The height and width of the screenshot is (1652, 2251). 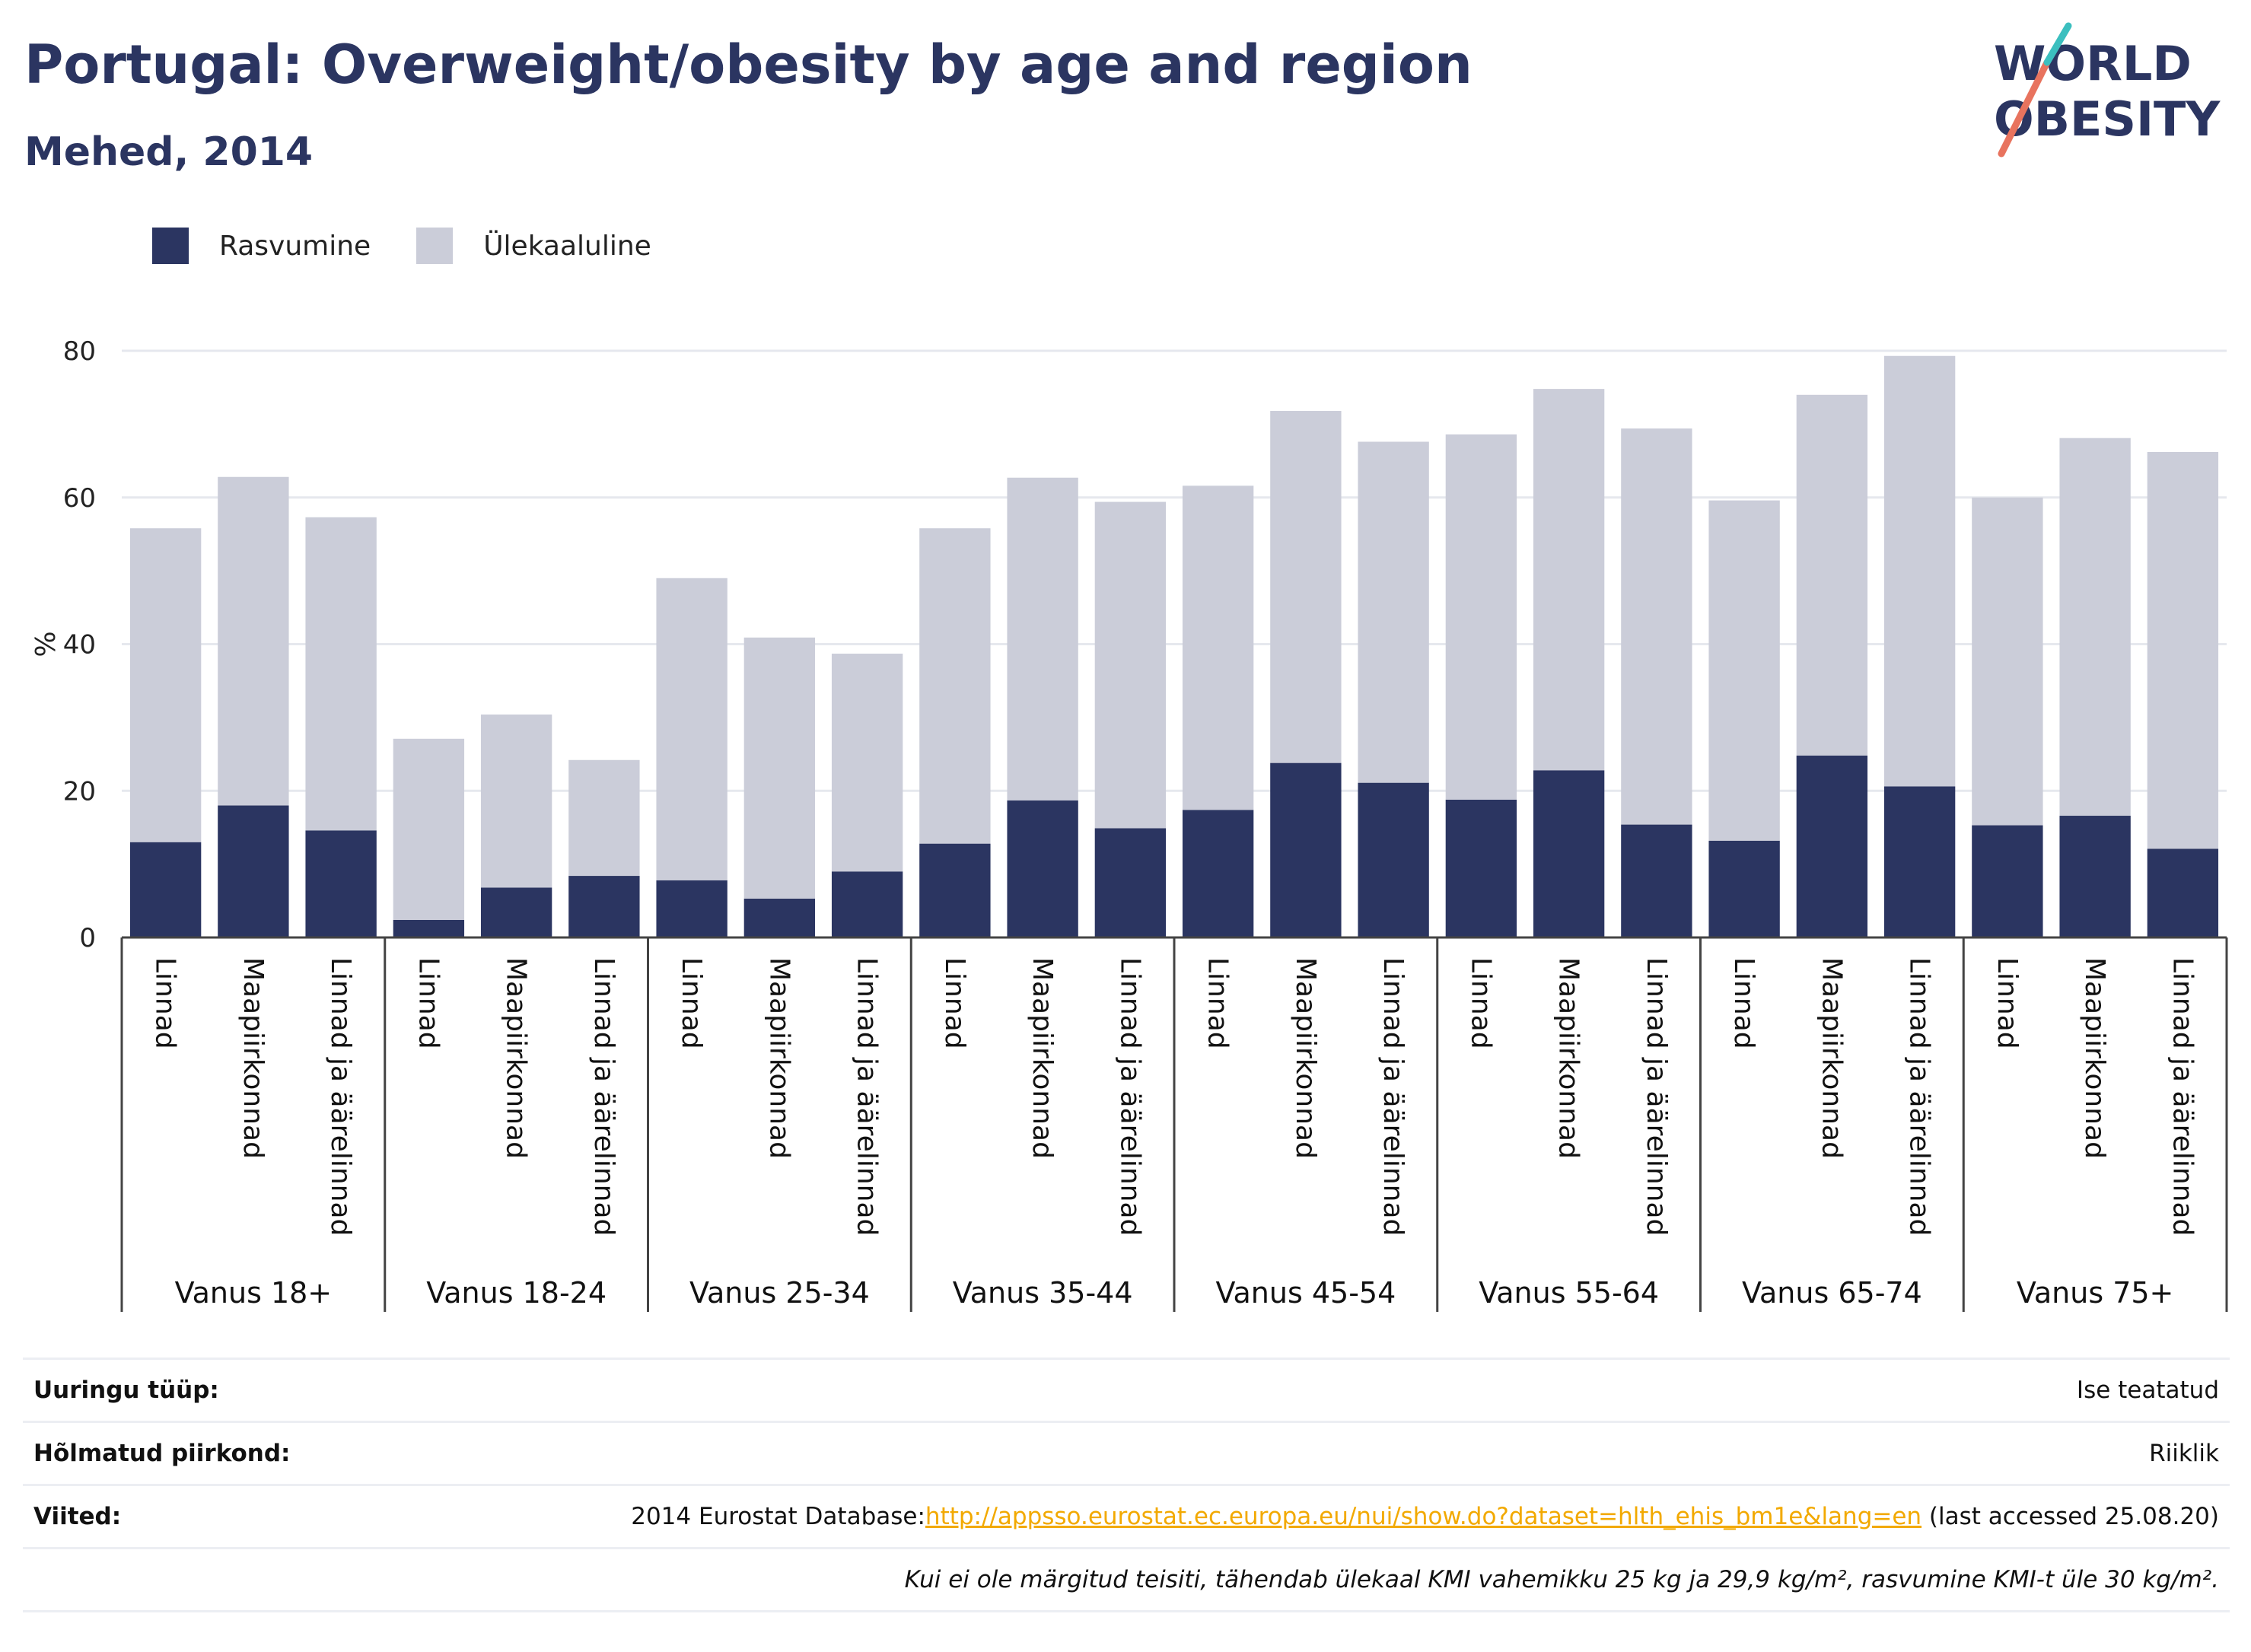 What do you see at coordinates (1832, 1293) in the screenshot?
I see `group-label: Vanus 65-74` at bounding box center [1832, 1293].